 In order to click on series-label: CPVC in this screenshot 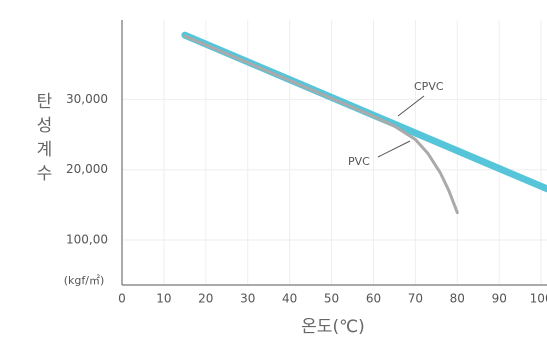, I will do `click(429, 86)`.